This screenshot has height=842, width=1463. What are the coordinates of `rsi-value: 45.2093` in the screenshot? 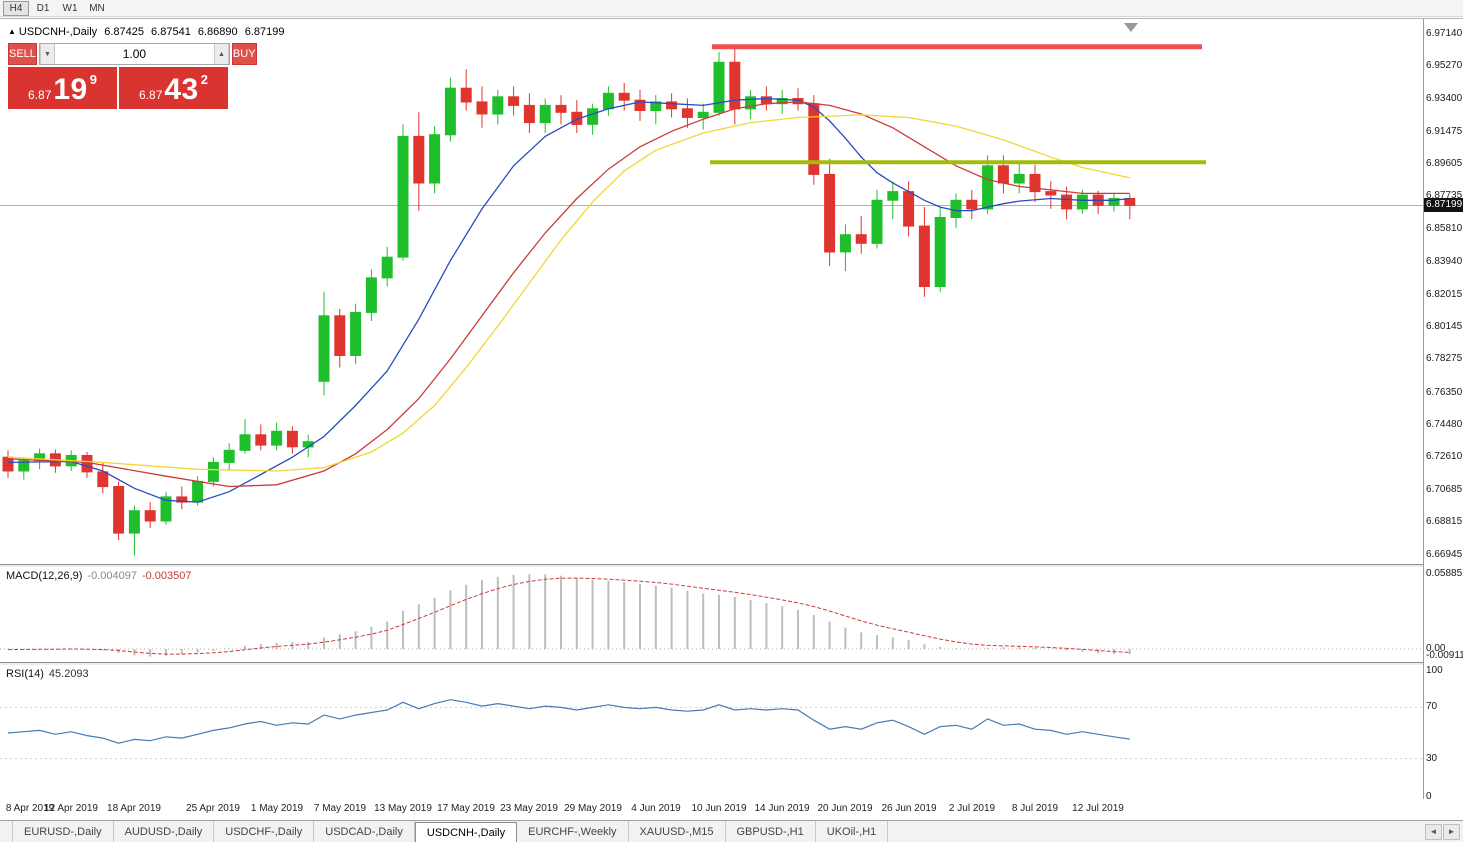 It's located at (68, 674).